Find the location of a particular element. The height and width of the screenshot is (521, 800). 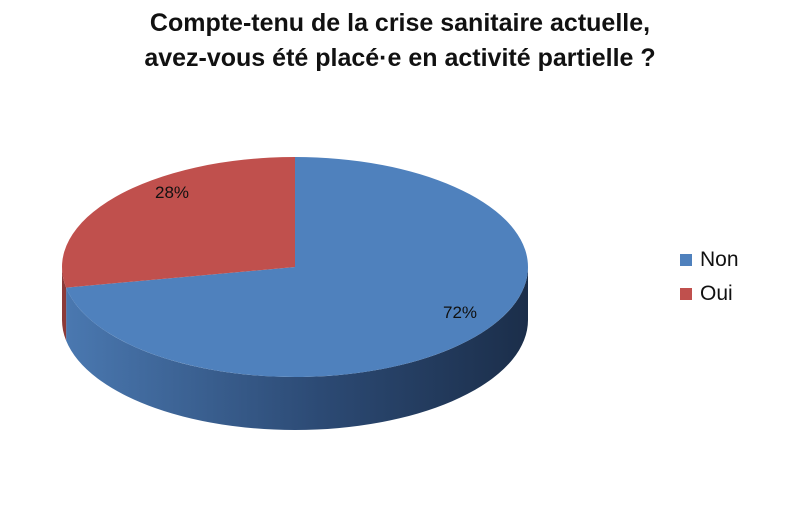

data-label-oui: 28% is located at coordinates (172, 192).